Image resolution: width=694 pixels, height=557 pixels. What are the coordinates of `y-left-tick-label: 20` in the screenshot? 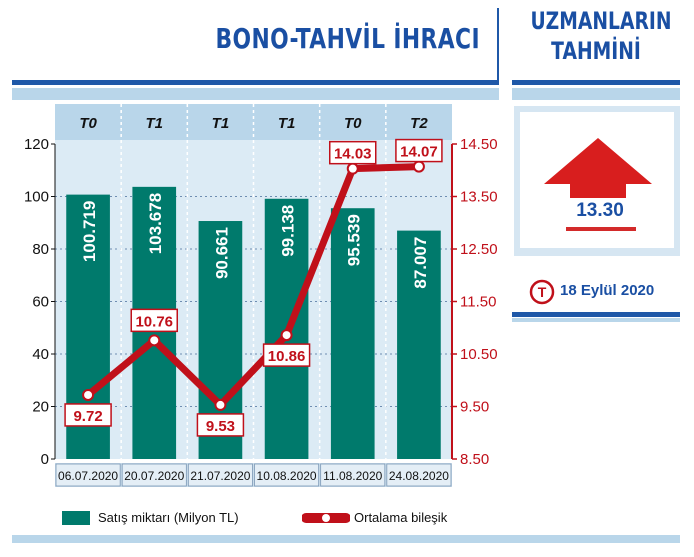 It's located at (40, 407).